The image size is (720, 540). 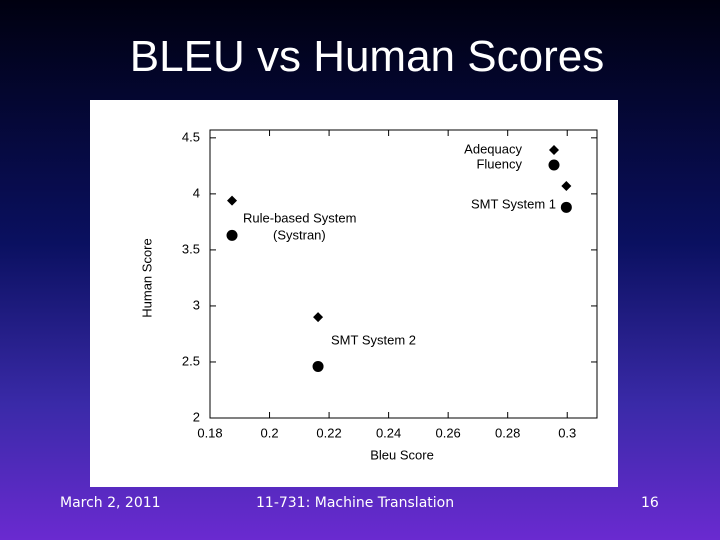 What do you see at coordinates (196, 416) in the screenshot?
I see `y-tick-label: 2` at bounding box center [196, 416].